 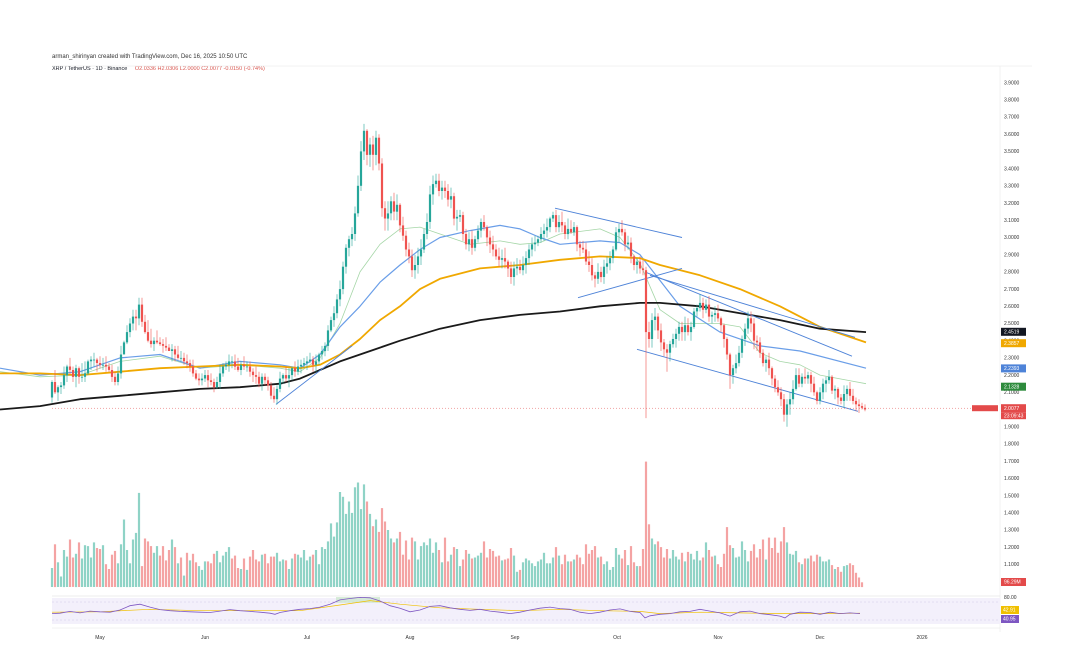 What do you see at coordinates (1012, 238) in the screenshot?
I see `price-tick-label: 3.0000` at bounding box center [1012, 238].